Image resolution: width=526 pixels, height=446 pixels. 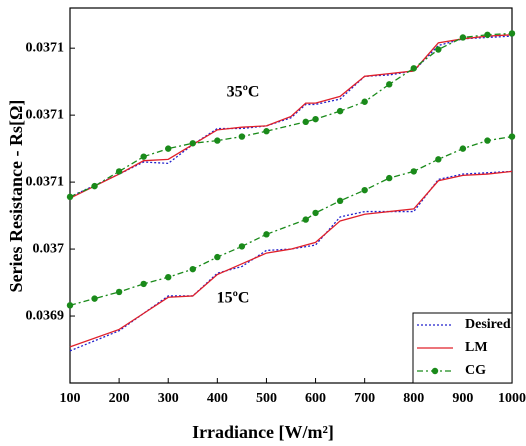 What do you see at coordinates (413, 398) in the screenshot?
I see `x-tick-label: 800` at bounding box center [413, 398].